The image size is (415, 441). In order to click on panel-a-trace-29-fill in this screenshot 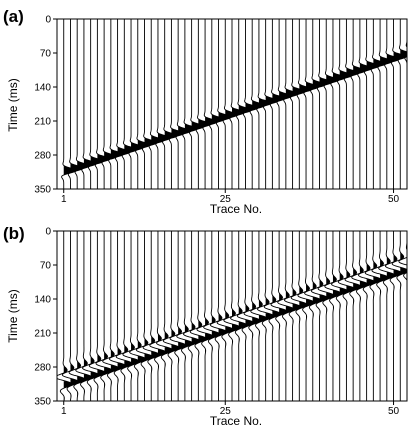, I will do `click(258, 105)`.